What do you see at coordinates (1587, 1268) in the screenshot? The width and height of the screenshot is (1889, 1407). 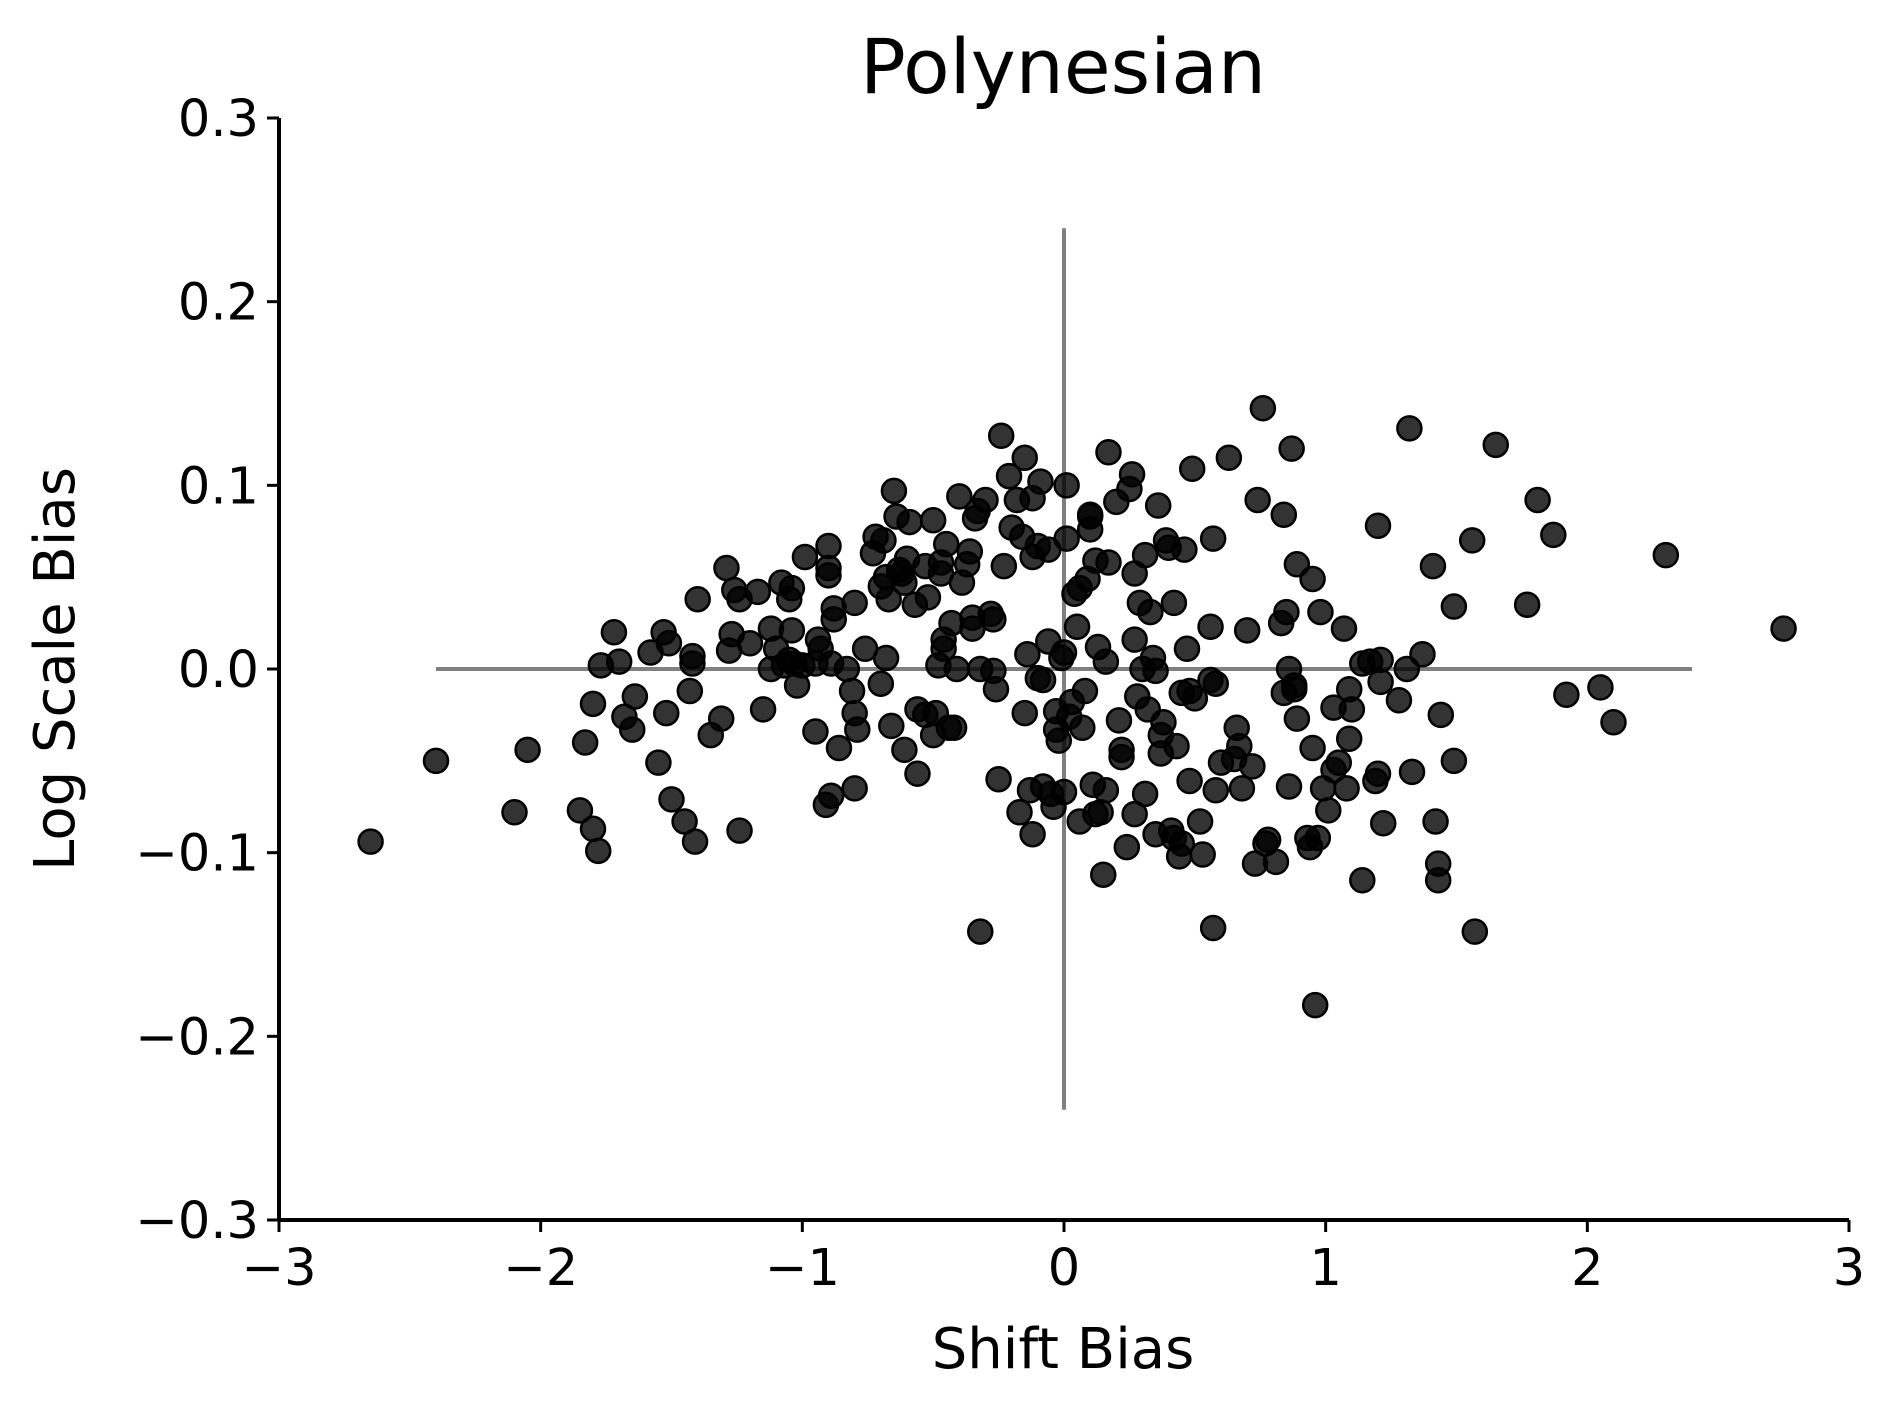 I see `x-tick-label: 2` at bounding box center [1587, 1268].